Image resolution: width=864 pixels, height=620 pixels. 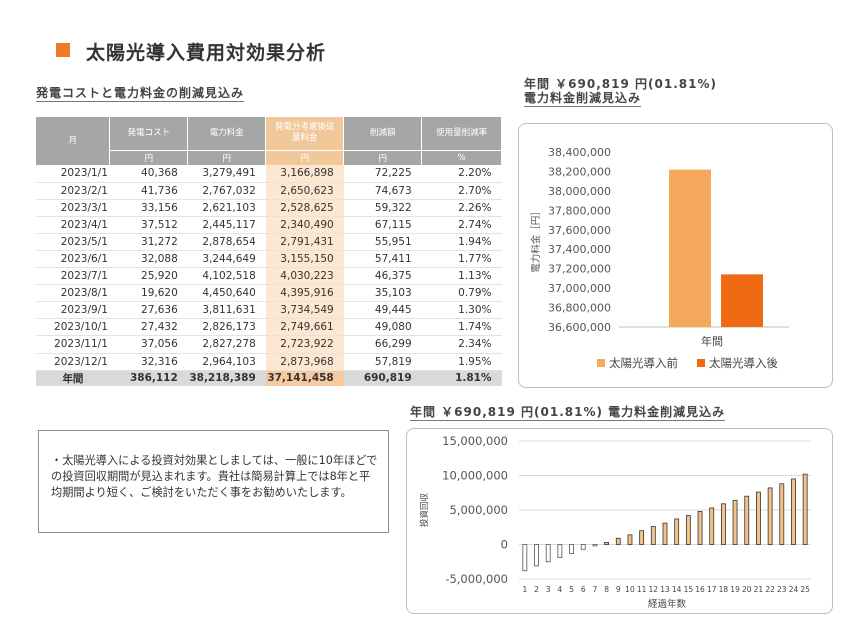 I want to click on table-cell: 2.20%, so click(x=461, y=174).